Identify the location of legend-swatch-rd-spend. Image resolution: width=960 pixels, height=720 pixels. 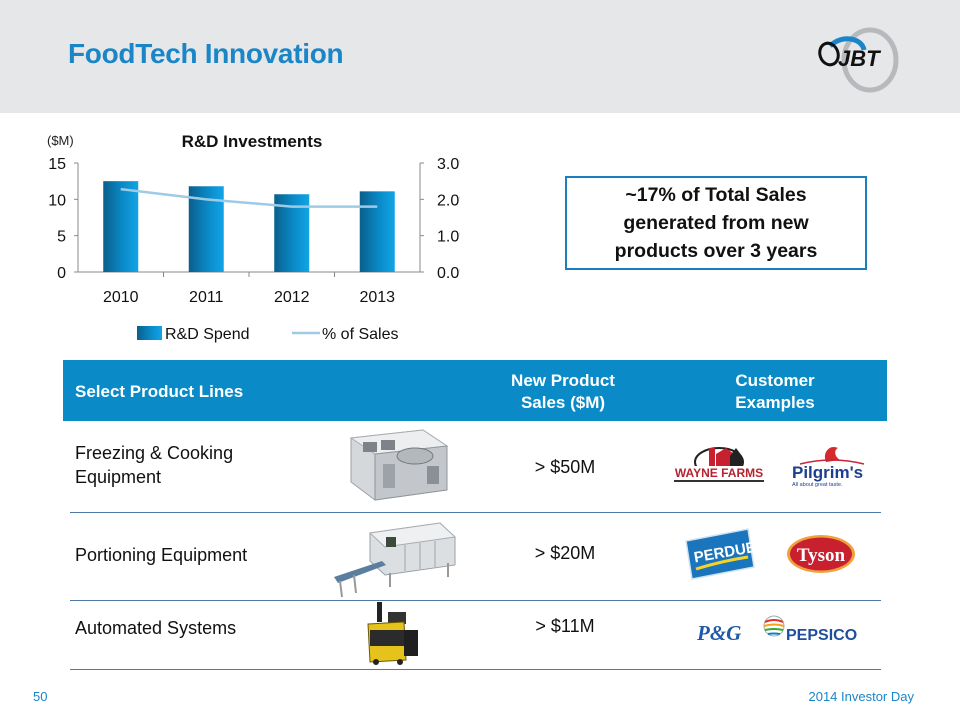
(149, 333).